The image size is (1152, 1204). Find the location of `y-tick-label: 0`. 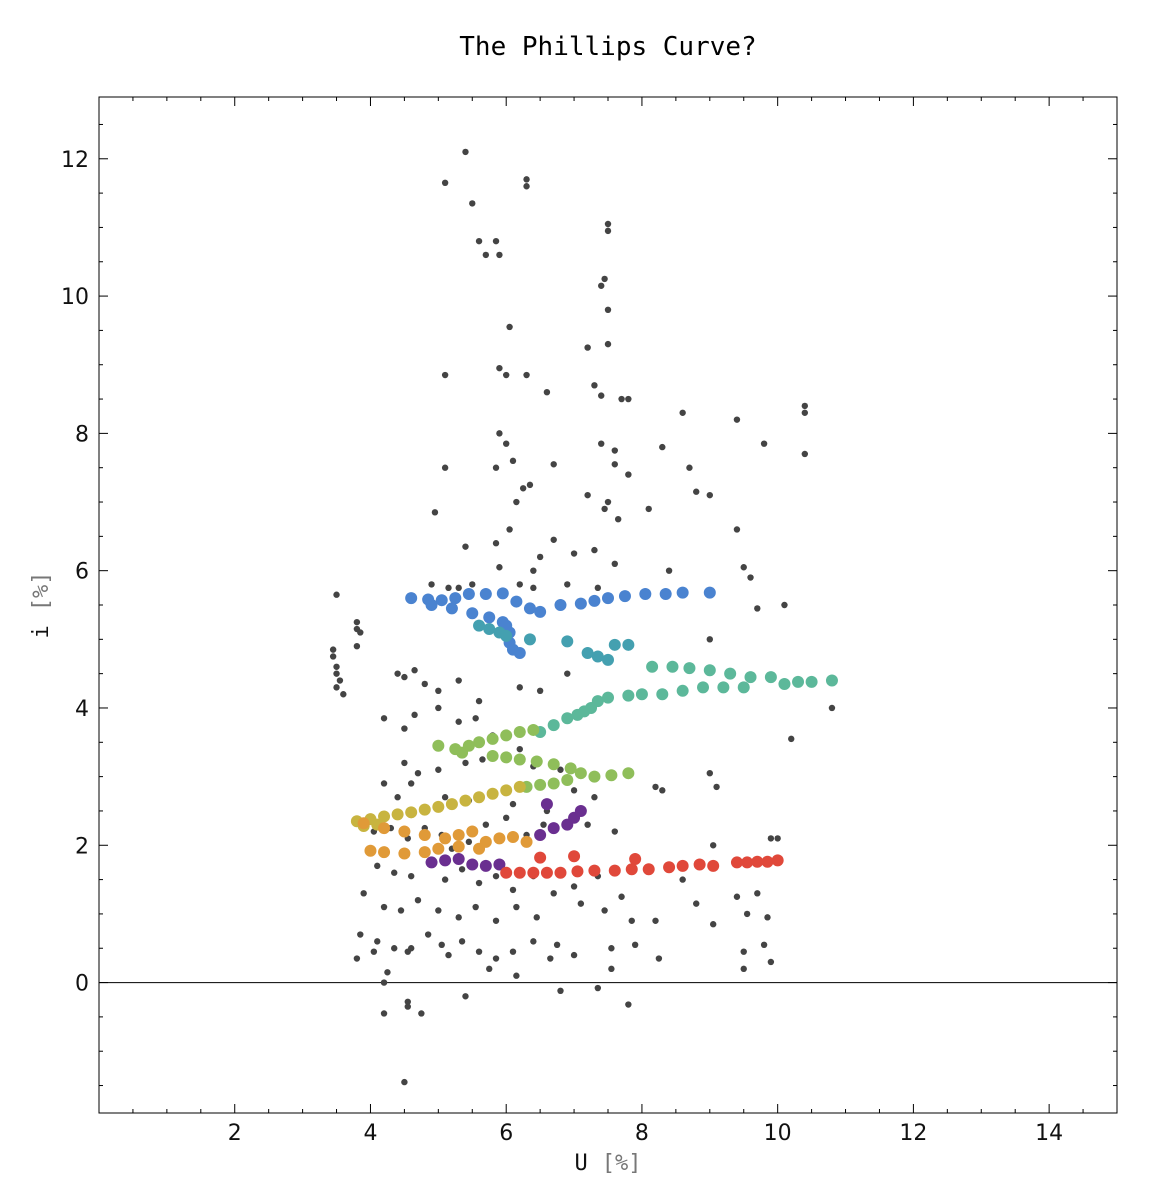

y-tick-label: 0 is located at coordinates (82, 984).